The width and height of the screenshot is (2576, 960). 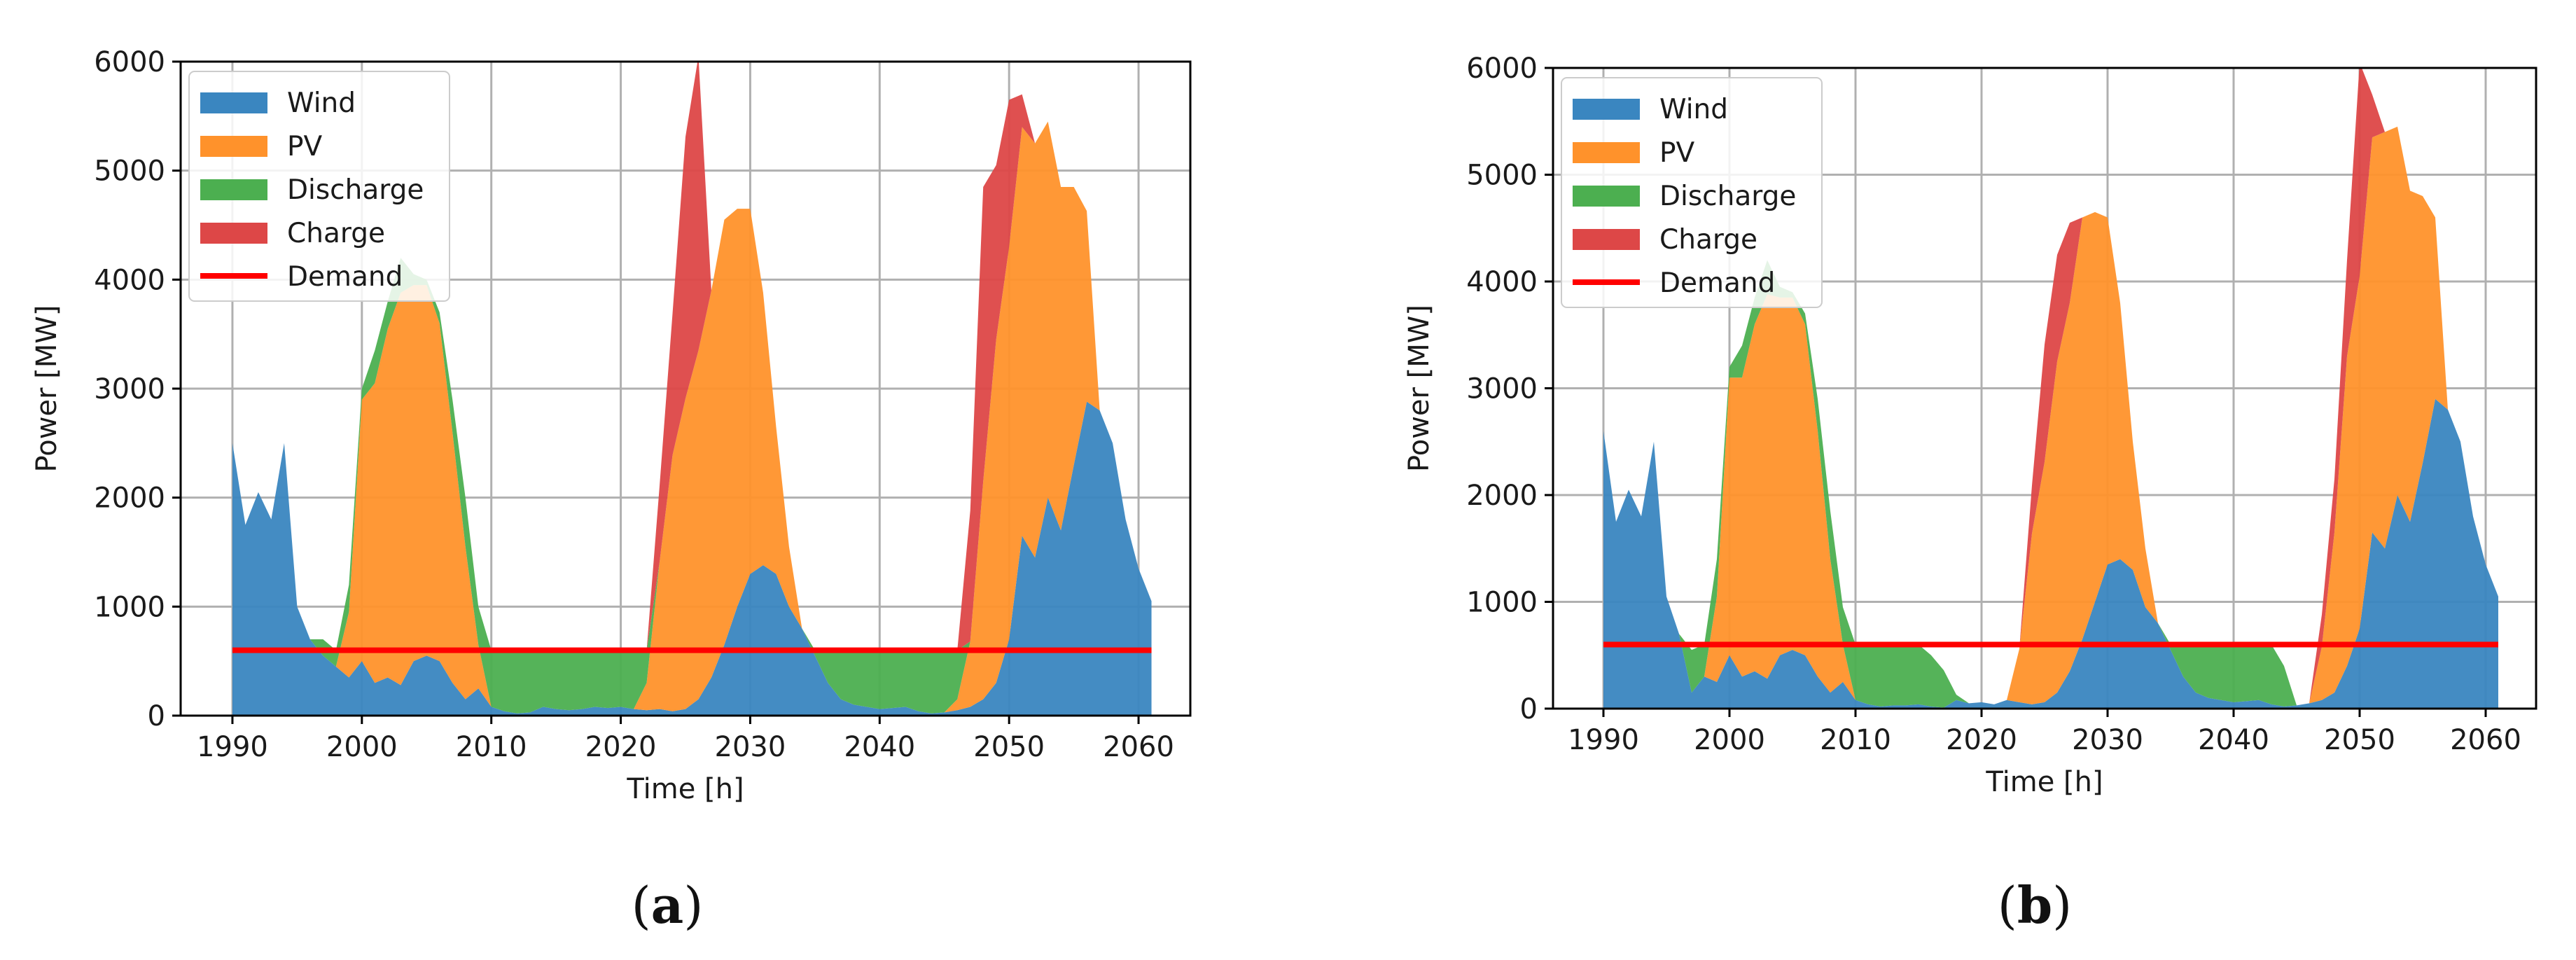 I want to click on caption-a: (a), so click(x=668, y=905).